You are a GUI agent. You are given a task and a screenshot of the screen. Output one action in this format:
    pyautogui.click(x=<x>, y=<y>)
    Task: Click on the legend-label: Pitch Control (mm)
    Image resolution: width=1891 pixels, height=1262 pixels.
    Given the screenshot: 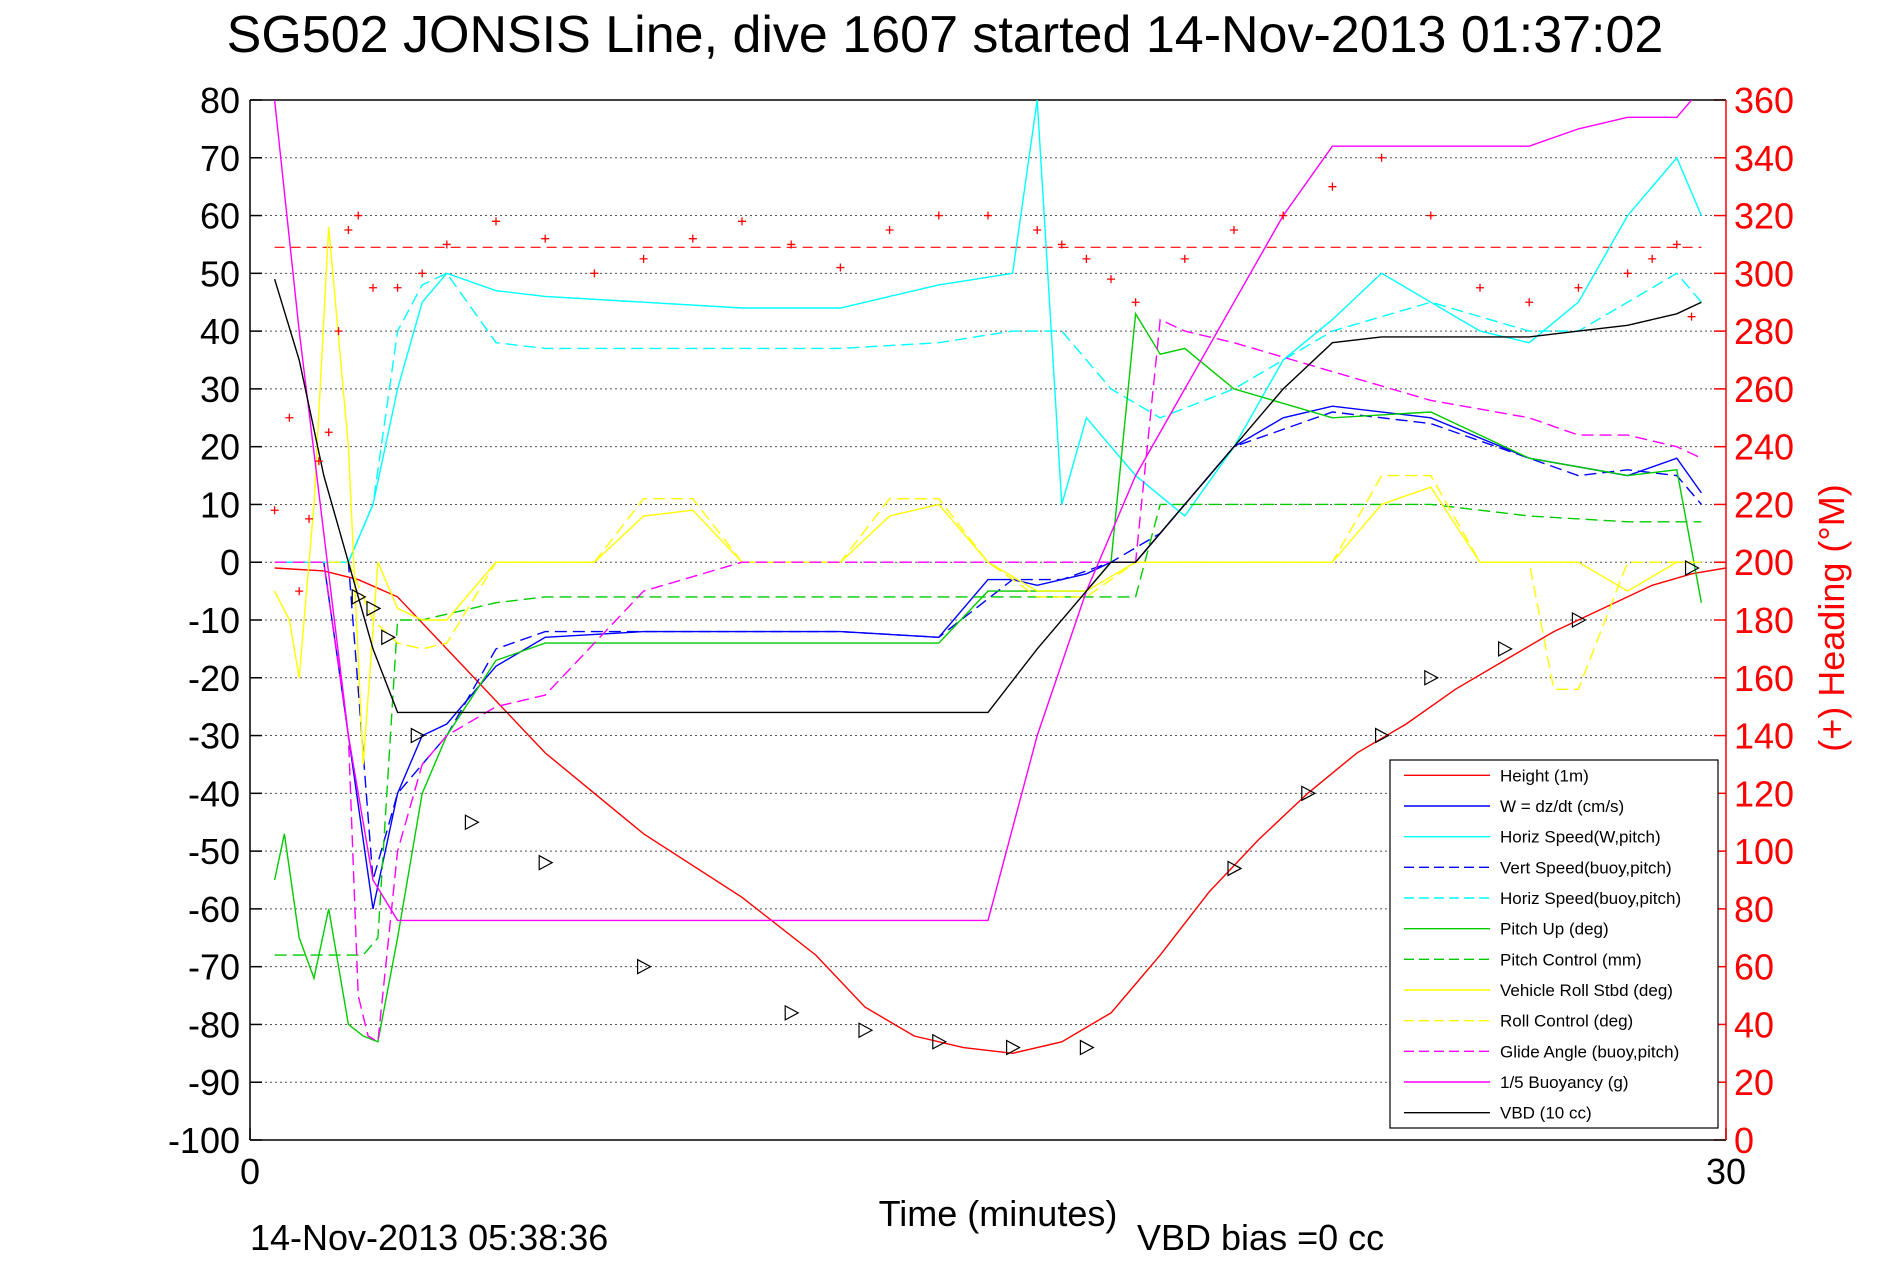 What is the action you would take?
    pyautogui.click(x=1571, y=959)
    